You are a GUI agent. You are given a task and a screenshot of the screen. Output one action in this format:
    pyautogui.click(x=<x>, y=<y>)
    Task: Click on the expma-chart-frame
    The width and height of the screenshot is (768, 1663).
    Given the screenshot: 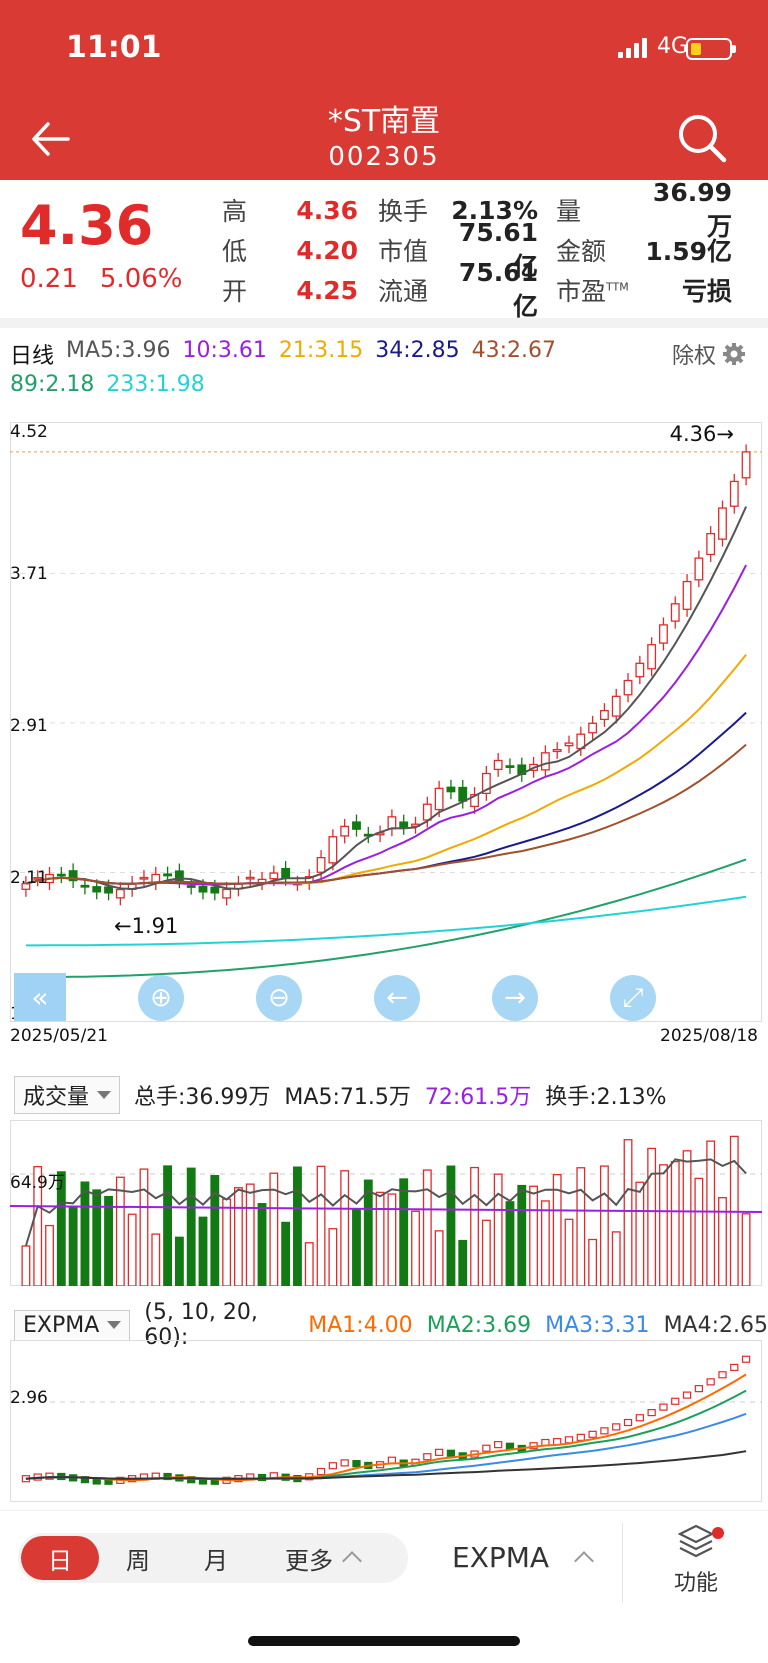 What is the action you would take?
    pyautogui.click(x=386, y=1421)
    